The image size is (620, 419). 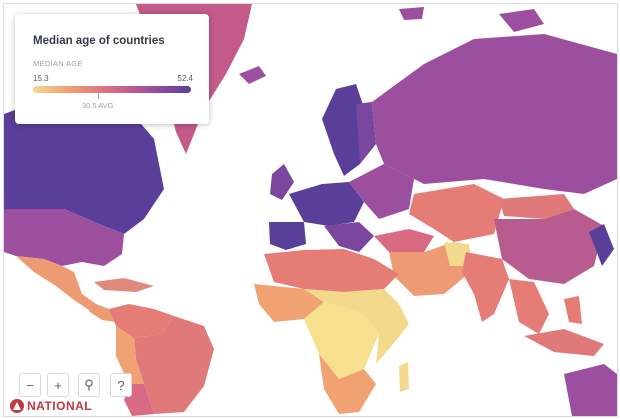 I want to click on region-madagascar, so click(x=404, y=377).